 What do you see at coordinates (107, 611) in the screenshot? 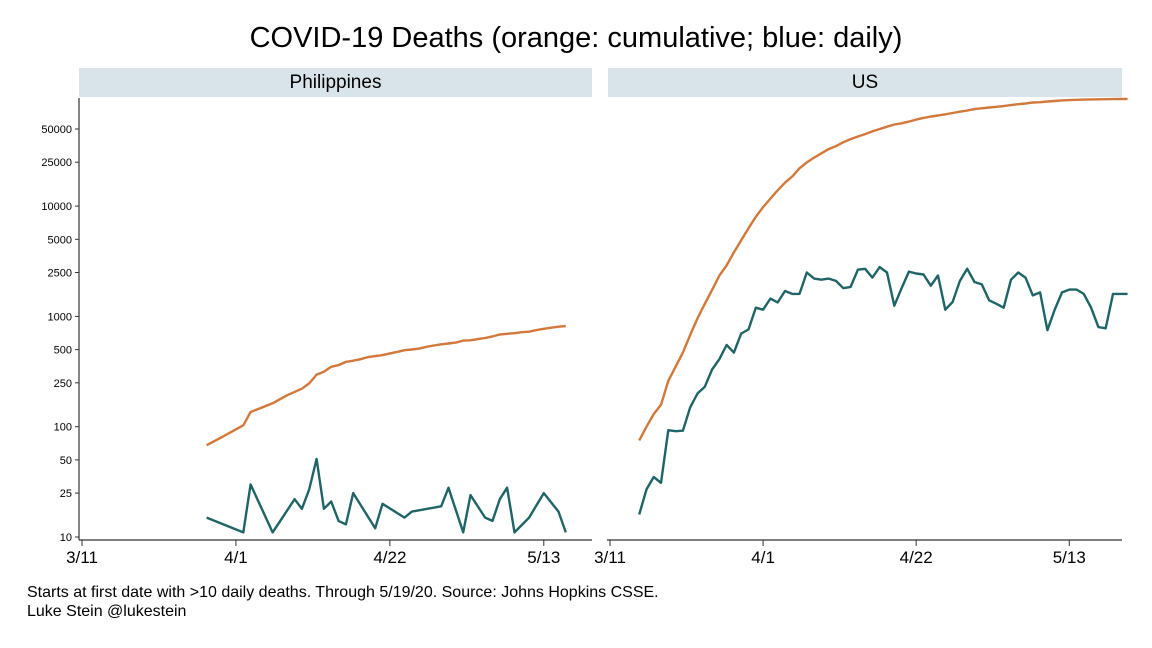
I see `author-credit: Luke Stein @lukestein` at bounding box center [107, 611].